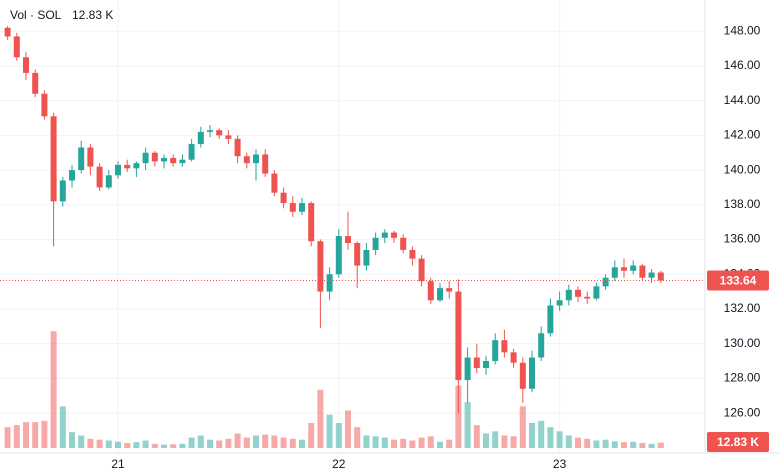  I want to click on y-tick-label: 138.00, so click(742, 204).